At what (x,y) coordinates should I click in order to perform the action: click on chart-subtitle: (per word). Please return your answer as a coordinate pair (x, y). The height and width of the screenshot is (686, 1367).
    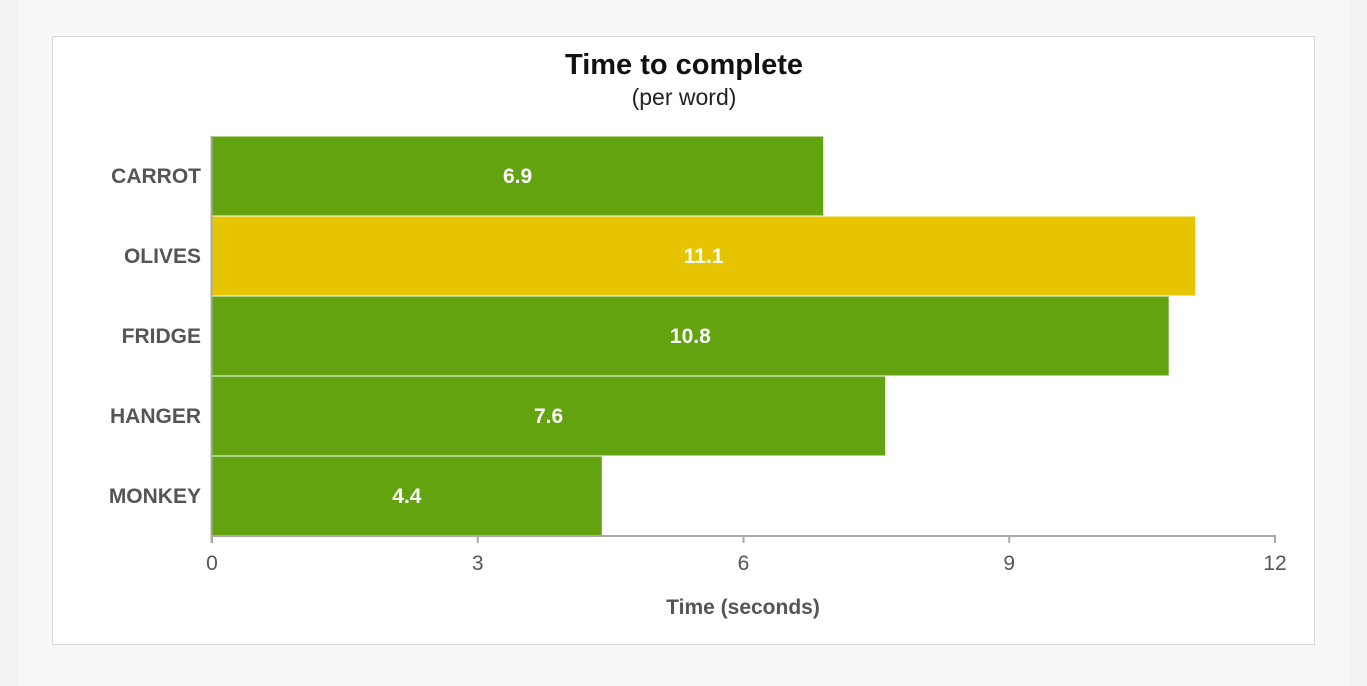
    Looking at the image, I should click on (684, 97).